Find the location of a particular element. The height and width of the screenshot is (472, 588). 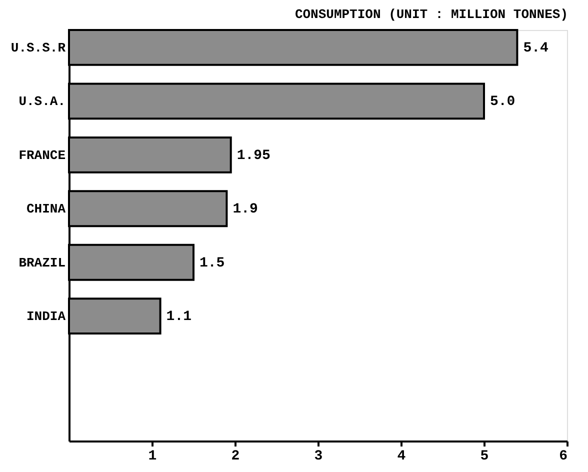

y-tick-label: BRAZIL is located at coordinates (42, 262).